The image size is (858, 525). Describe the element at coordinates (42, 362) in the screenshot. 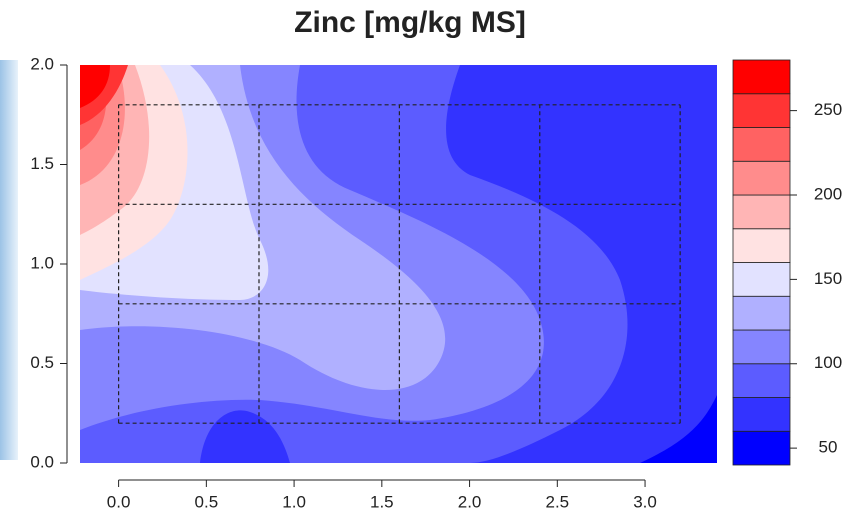

I see `y-tick-label: 0.5` at that location.